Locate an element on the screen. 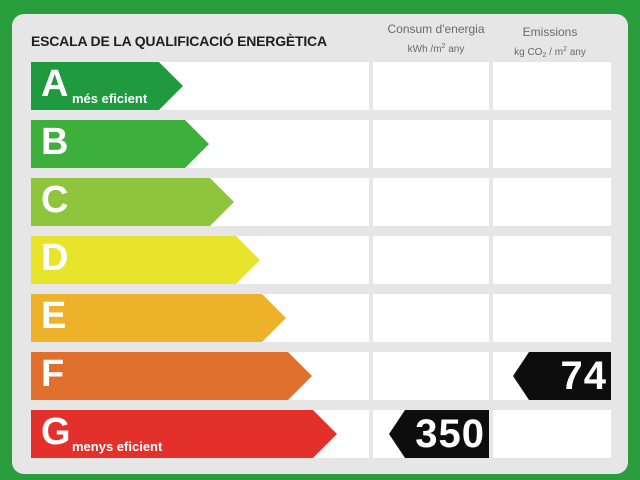 This screenshot has width=640, height=480. rating-arrow-b: B is located at coordinates (120, 144).